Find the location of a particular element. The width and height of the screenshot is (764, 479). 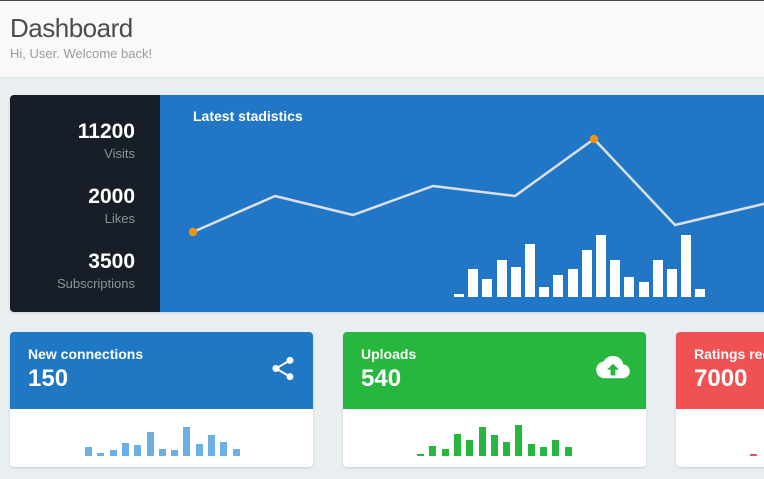

card-new-connections: New connections 150 is located at coordinates (161, 399).